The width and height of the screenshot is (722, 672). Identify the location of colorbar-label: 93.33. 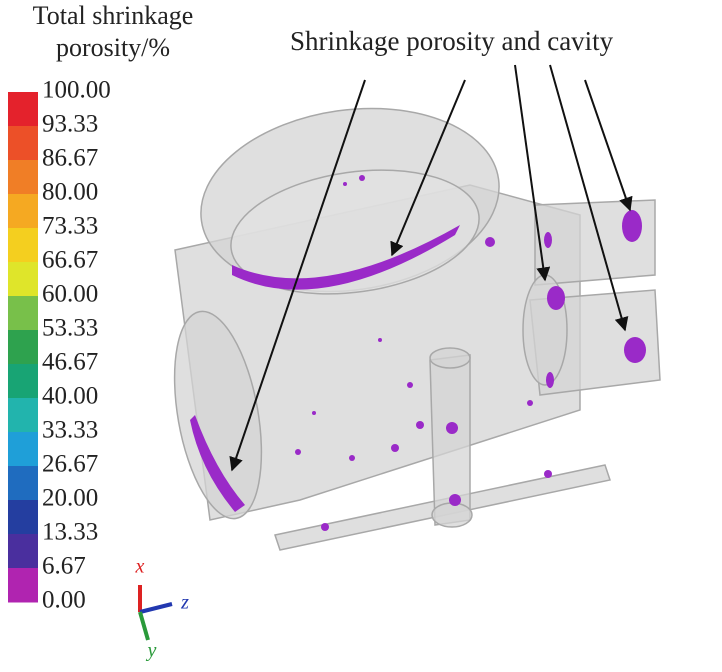
(70, 124).